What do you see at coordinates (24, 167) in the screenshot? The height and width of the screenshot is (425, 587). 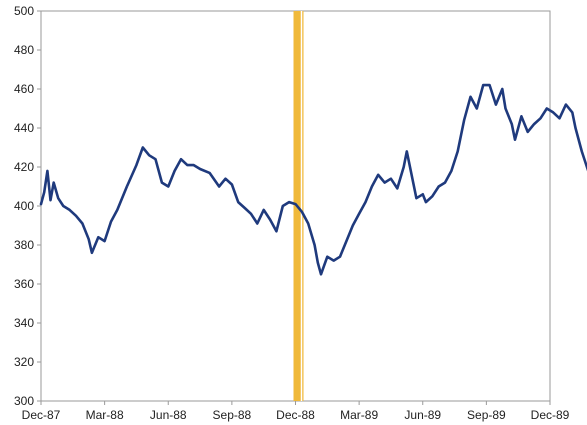 I see `y-tick-label: 420` at bounding box center [24, 167].